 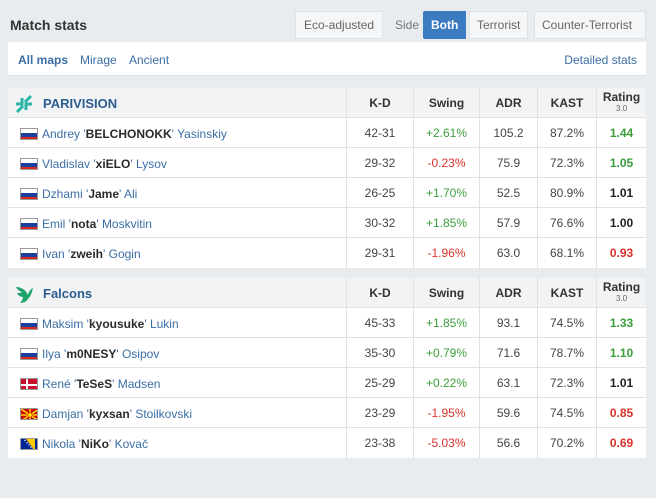 I want to click on adr-value: 63.1, so click(x=508, y=383).